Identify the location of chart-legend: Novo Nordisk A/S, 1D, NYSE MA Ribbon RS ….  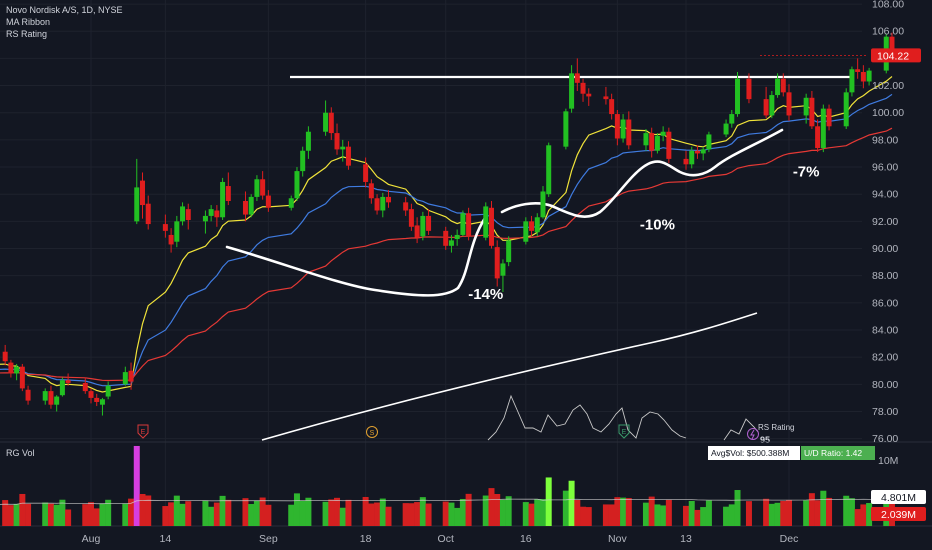
(64, 22).